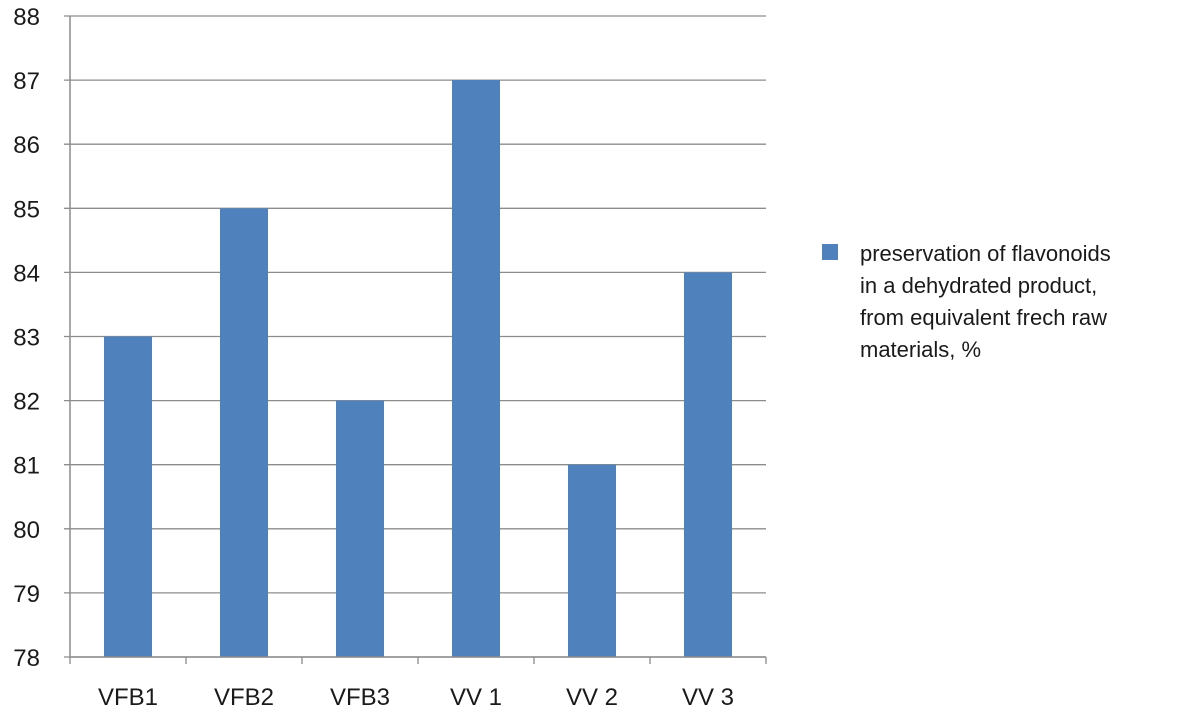  What do you see at coordinates (128, 697) in the screenshot?
I see `x-tick-label: VFB1` at bounding box center [128, 697].